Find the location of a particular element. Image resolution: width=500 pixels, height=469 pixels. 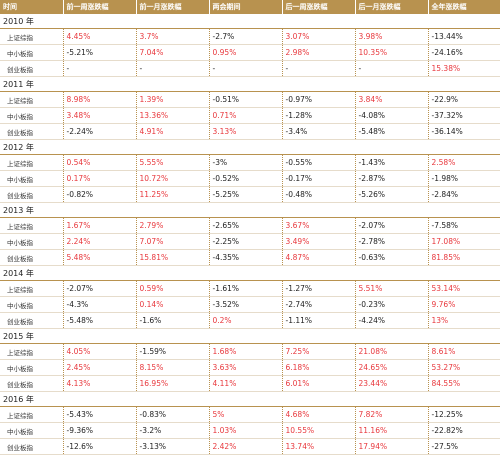

value-cell: 3.07% is located at coordinates (319, 36).